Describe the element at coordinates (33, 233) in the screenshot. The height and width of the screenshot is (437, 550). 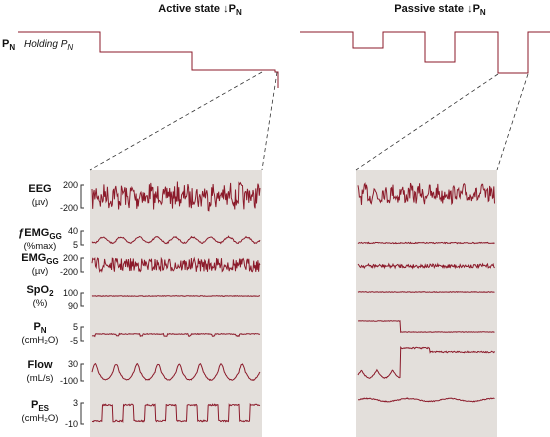
I see `channel-main: ƒEMG` at that location.